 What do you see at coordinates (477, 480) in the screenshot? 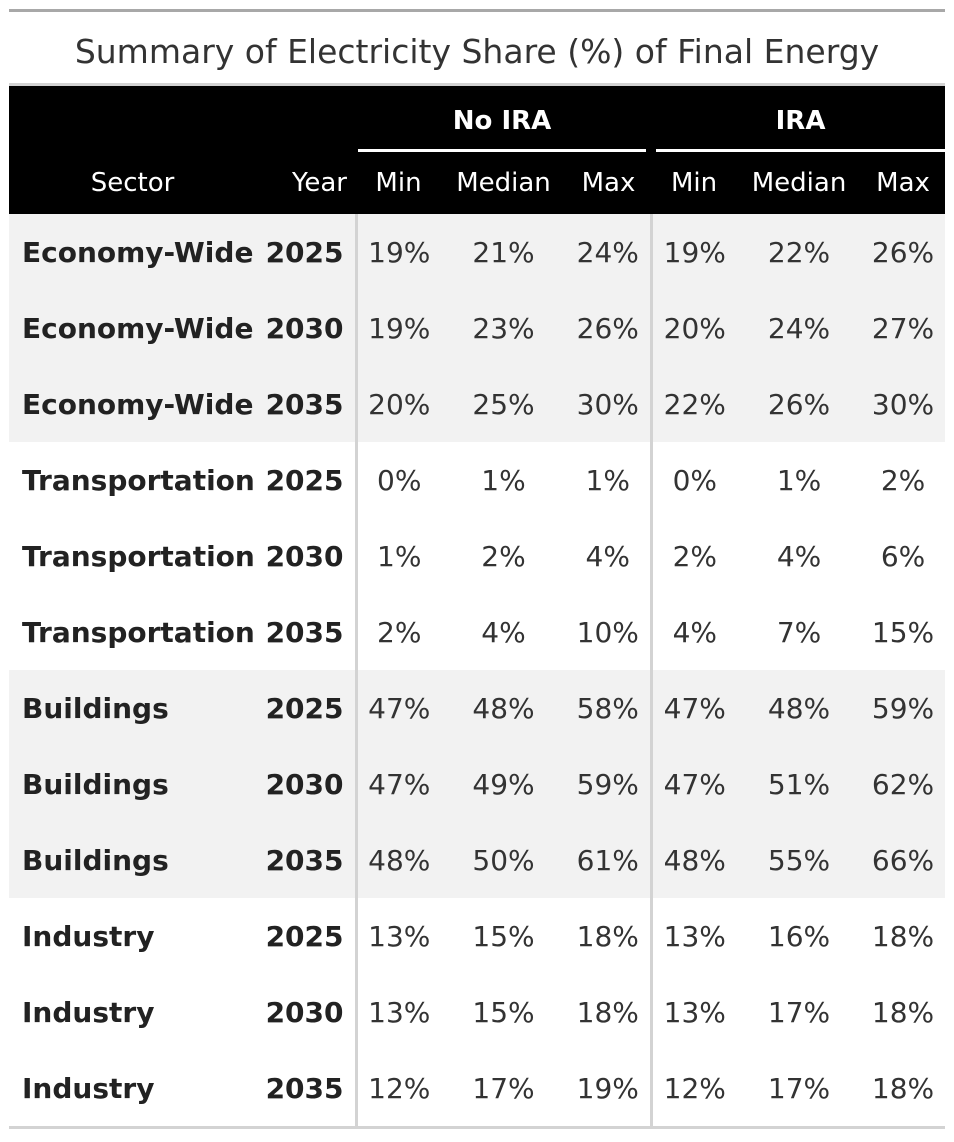
I see `table-row: Transportation 2025 0% 1% 1% 0% 1% 2%` at bounding box center [477, 480].